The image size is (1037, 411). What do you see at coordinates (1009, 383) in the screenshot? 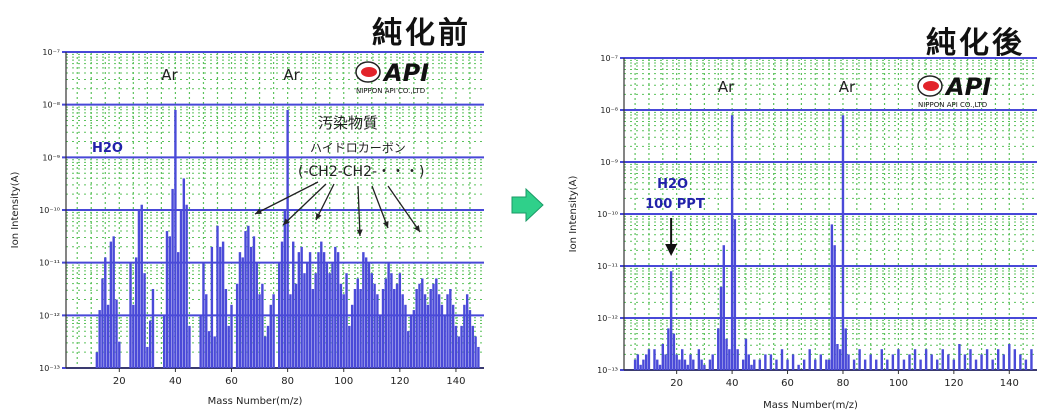
I see `x-tick-label: 140` at bounding box center [1009, 383].